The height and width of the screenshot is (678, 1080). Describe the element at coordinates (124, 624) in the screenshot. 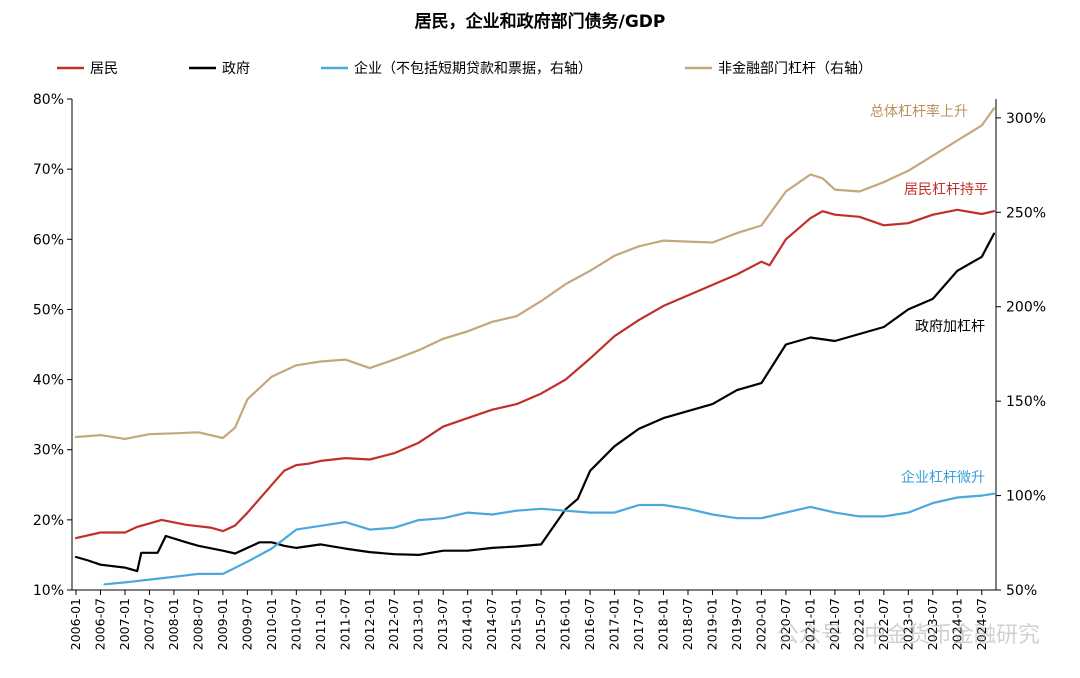

I see `x-tick-label: 2007-01` at that location.